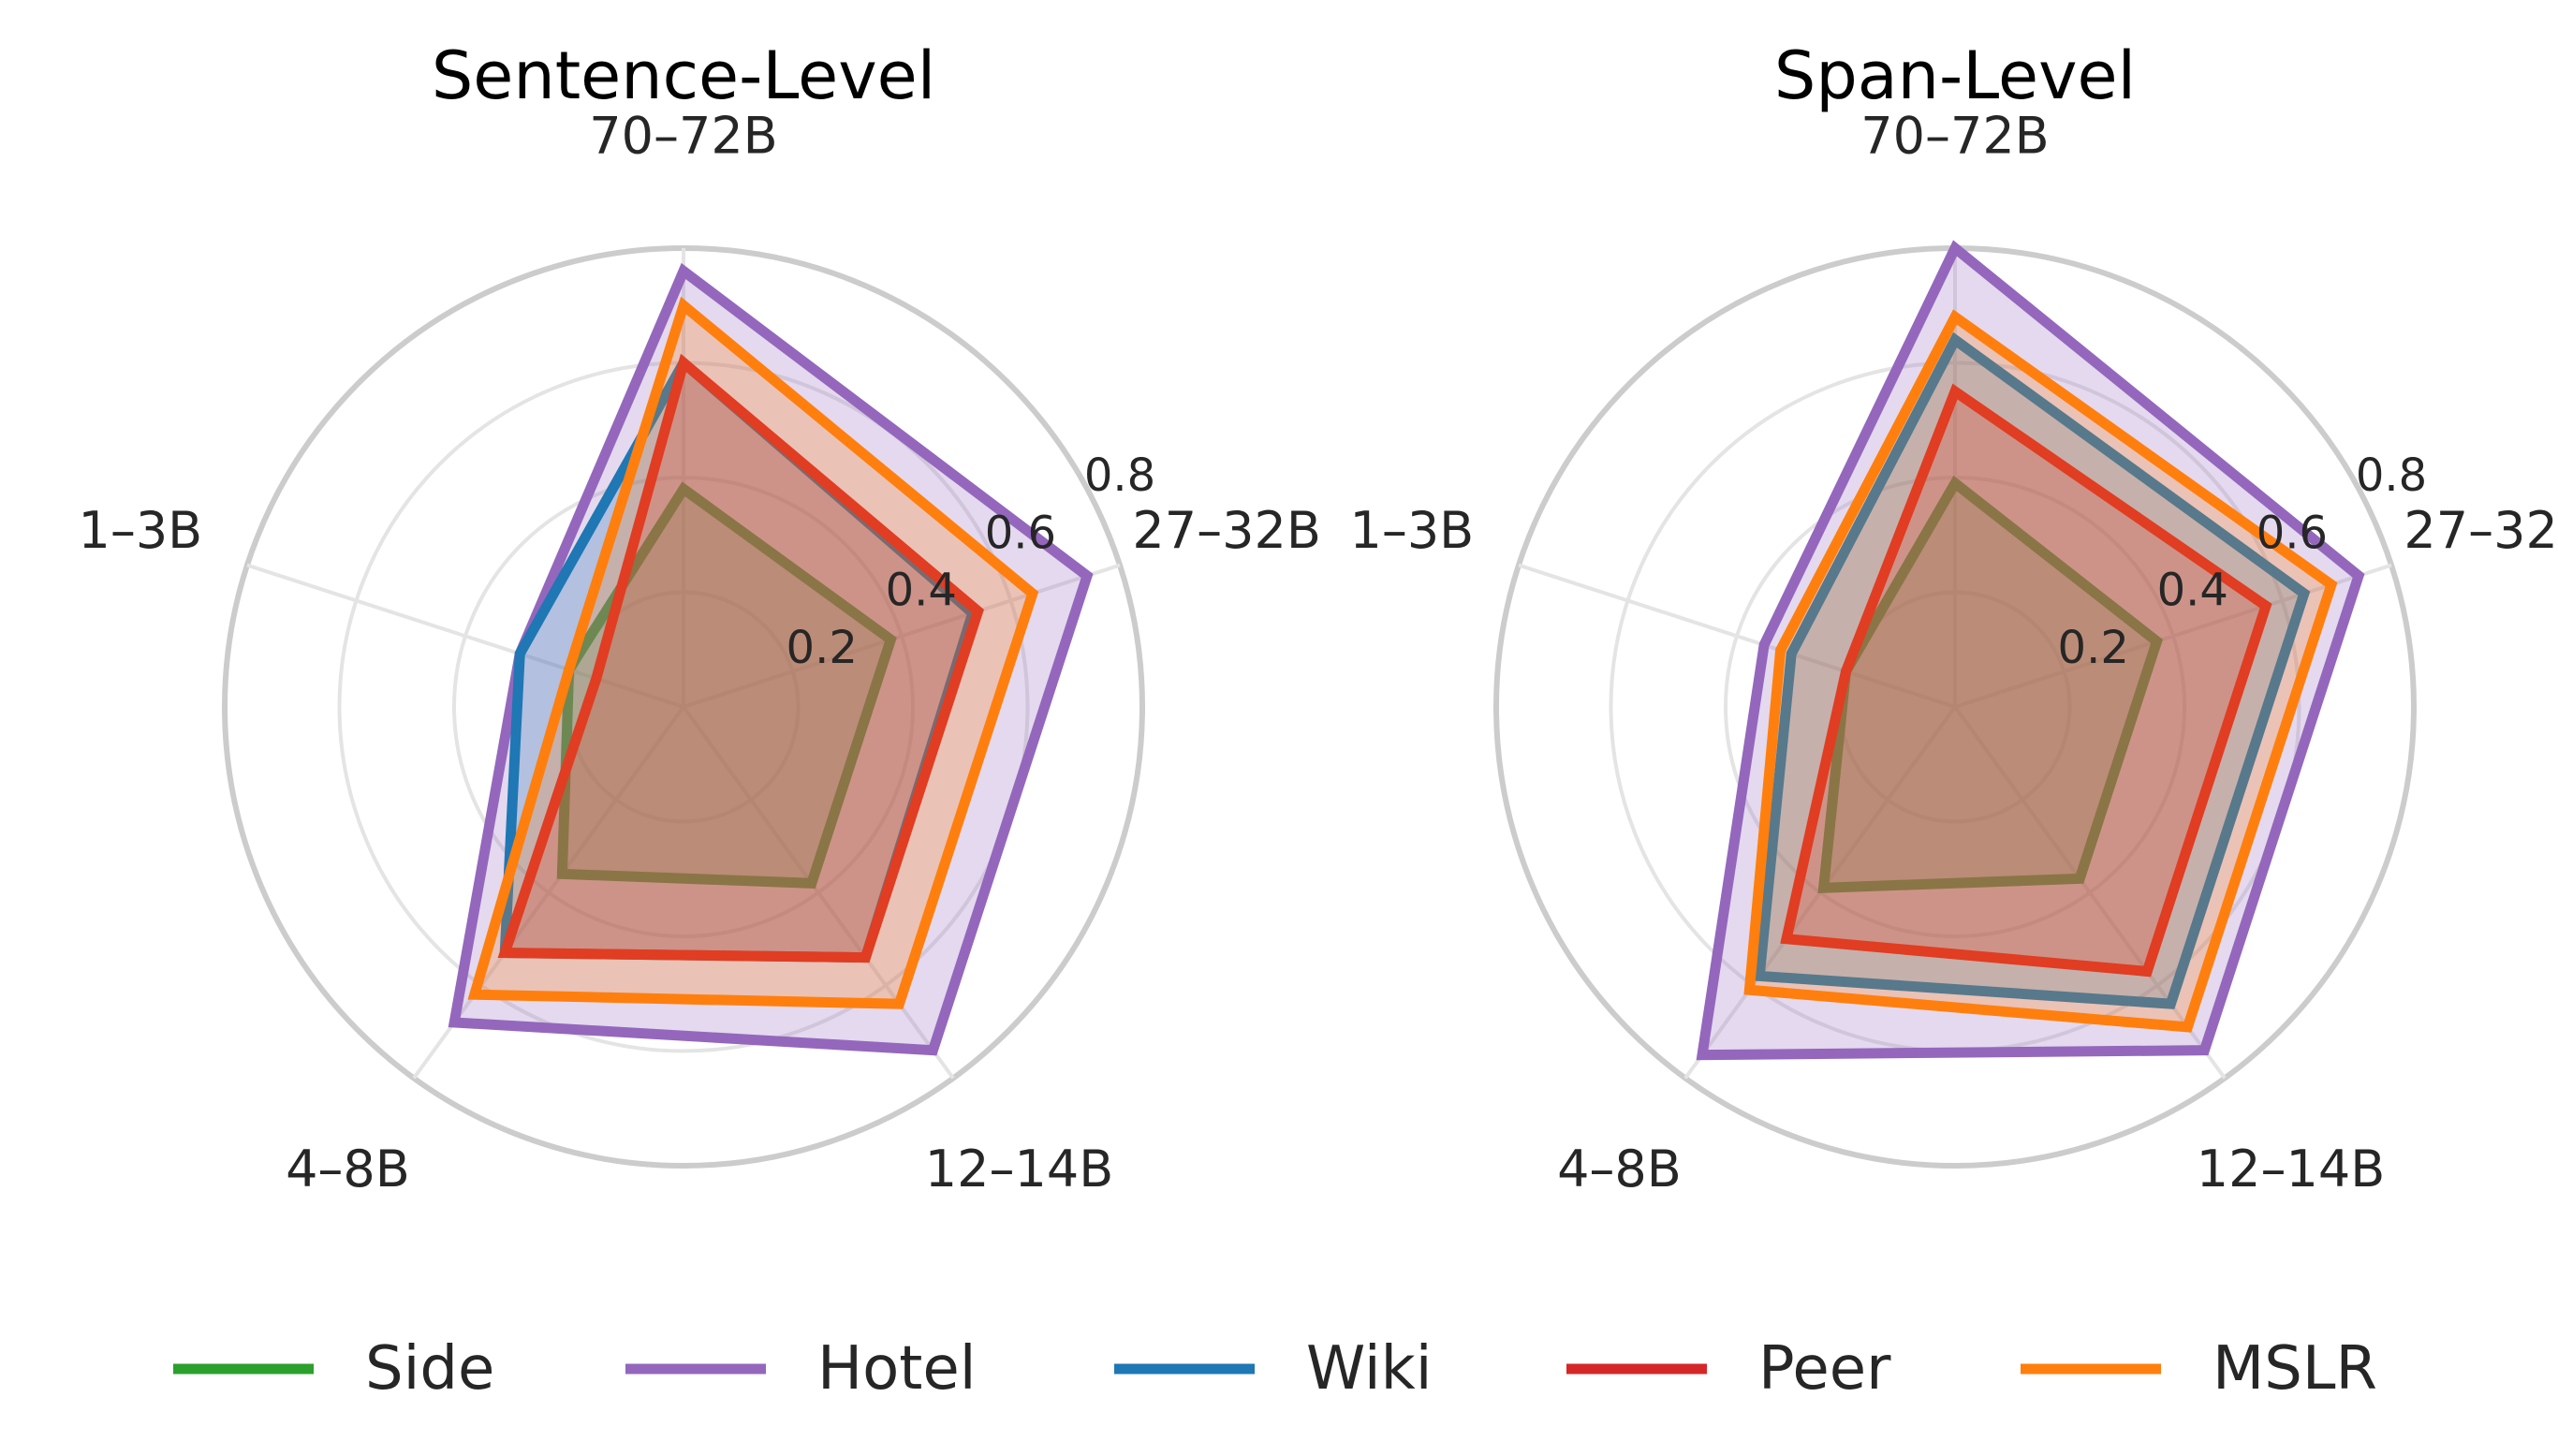 The height and width of the screenshot is (1456, 2558). I want to click on legend-label: Wiki, so click(1369, 1369).